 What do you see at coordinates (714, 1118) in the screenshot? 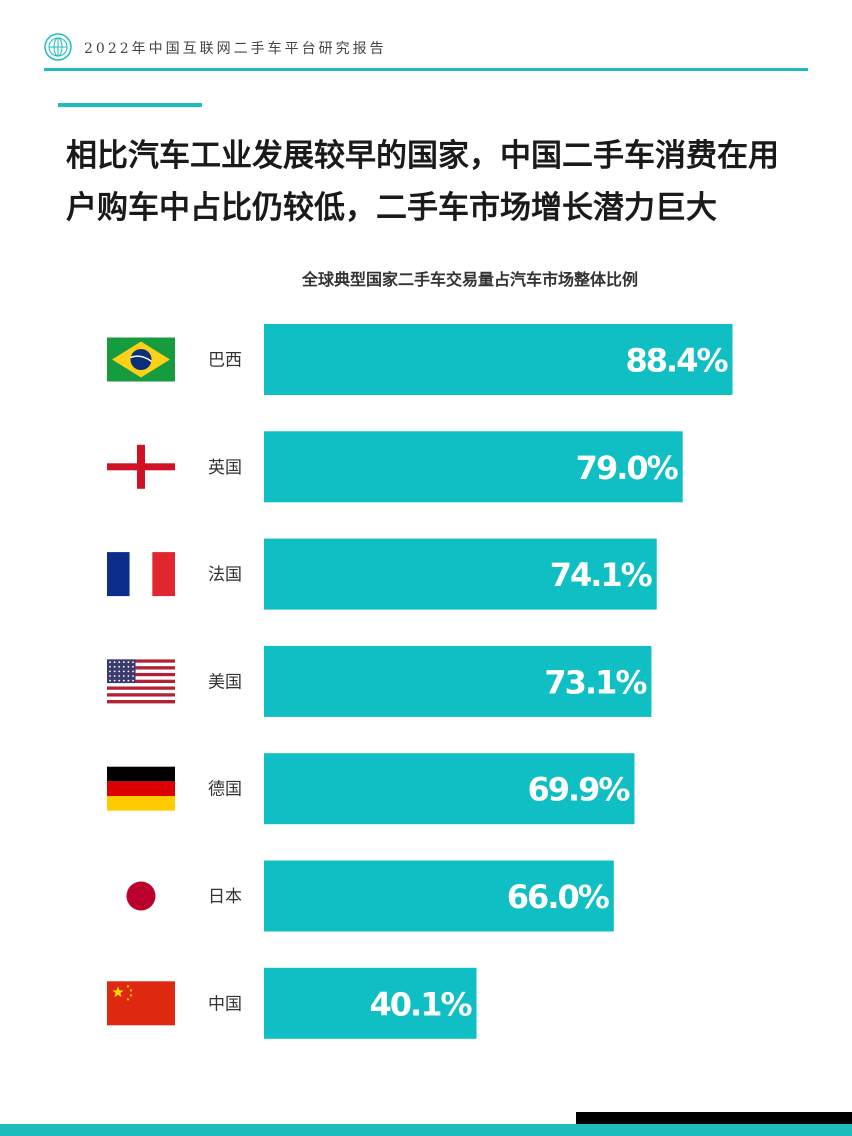
I see `footer-dark-bar` at bounding box center [714, 1118].